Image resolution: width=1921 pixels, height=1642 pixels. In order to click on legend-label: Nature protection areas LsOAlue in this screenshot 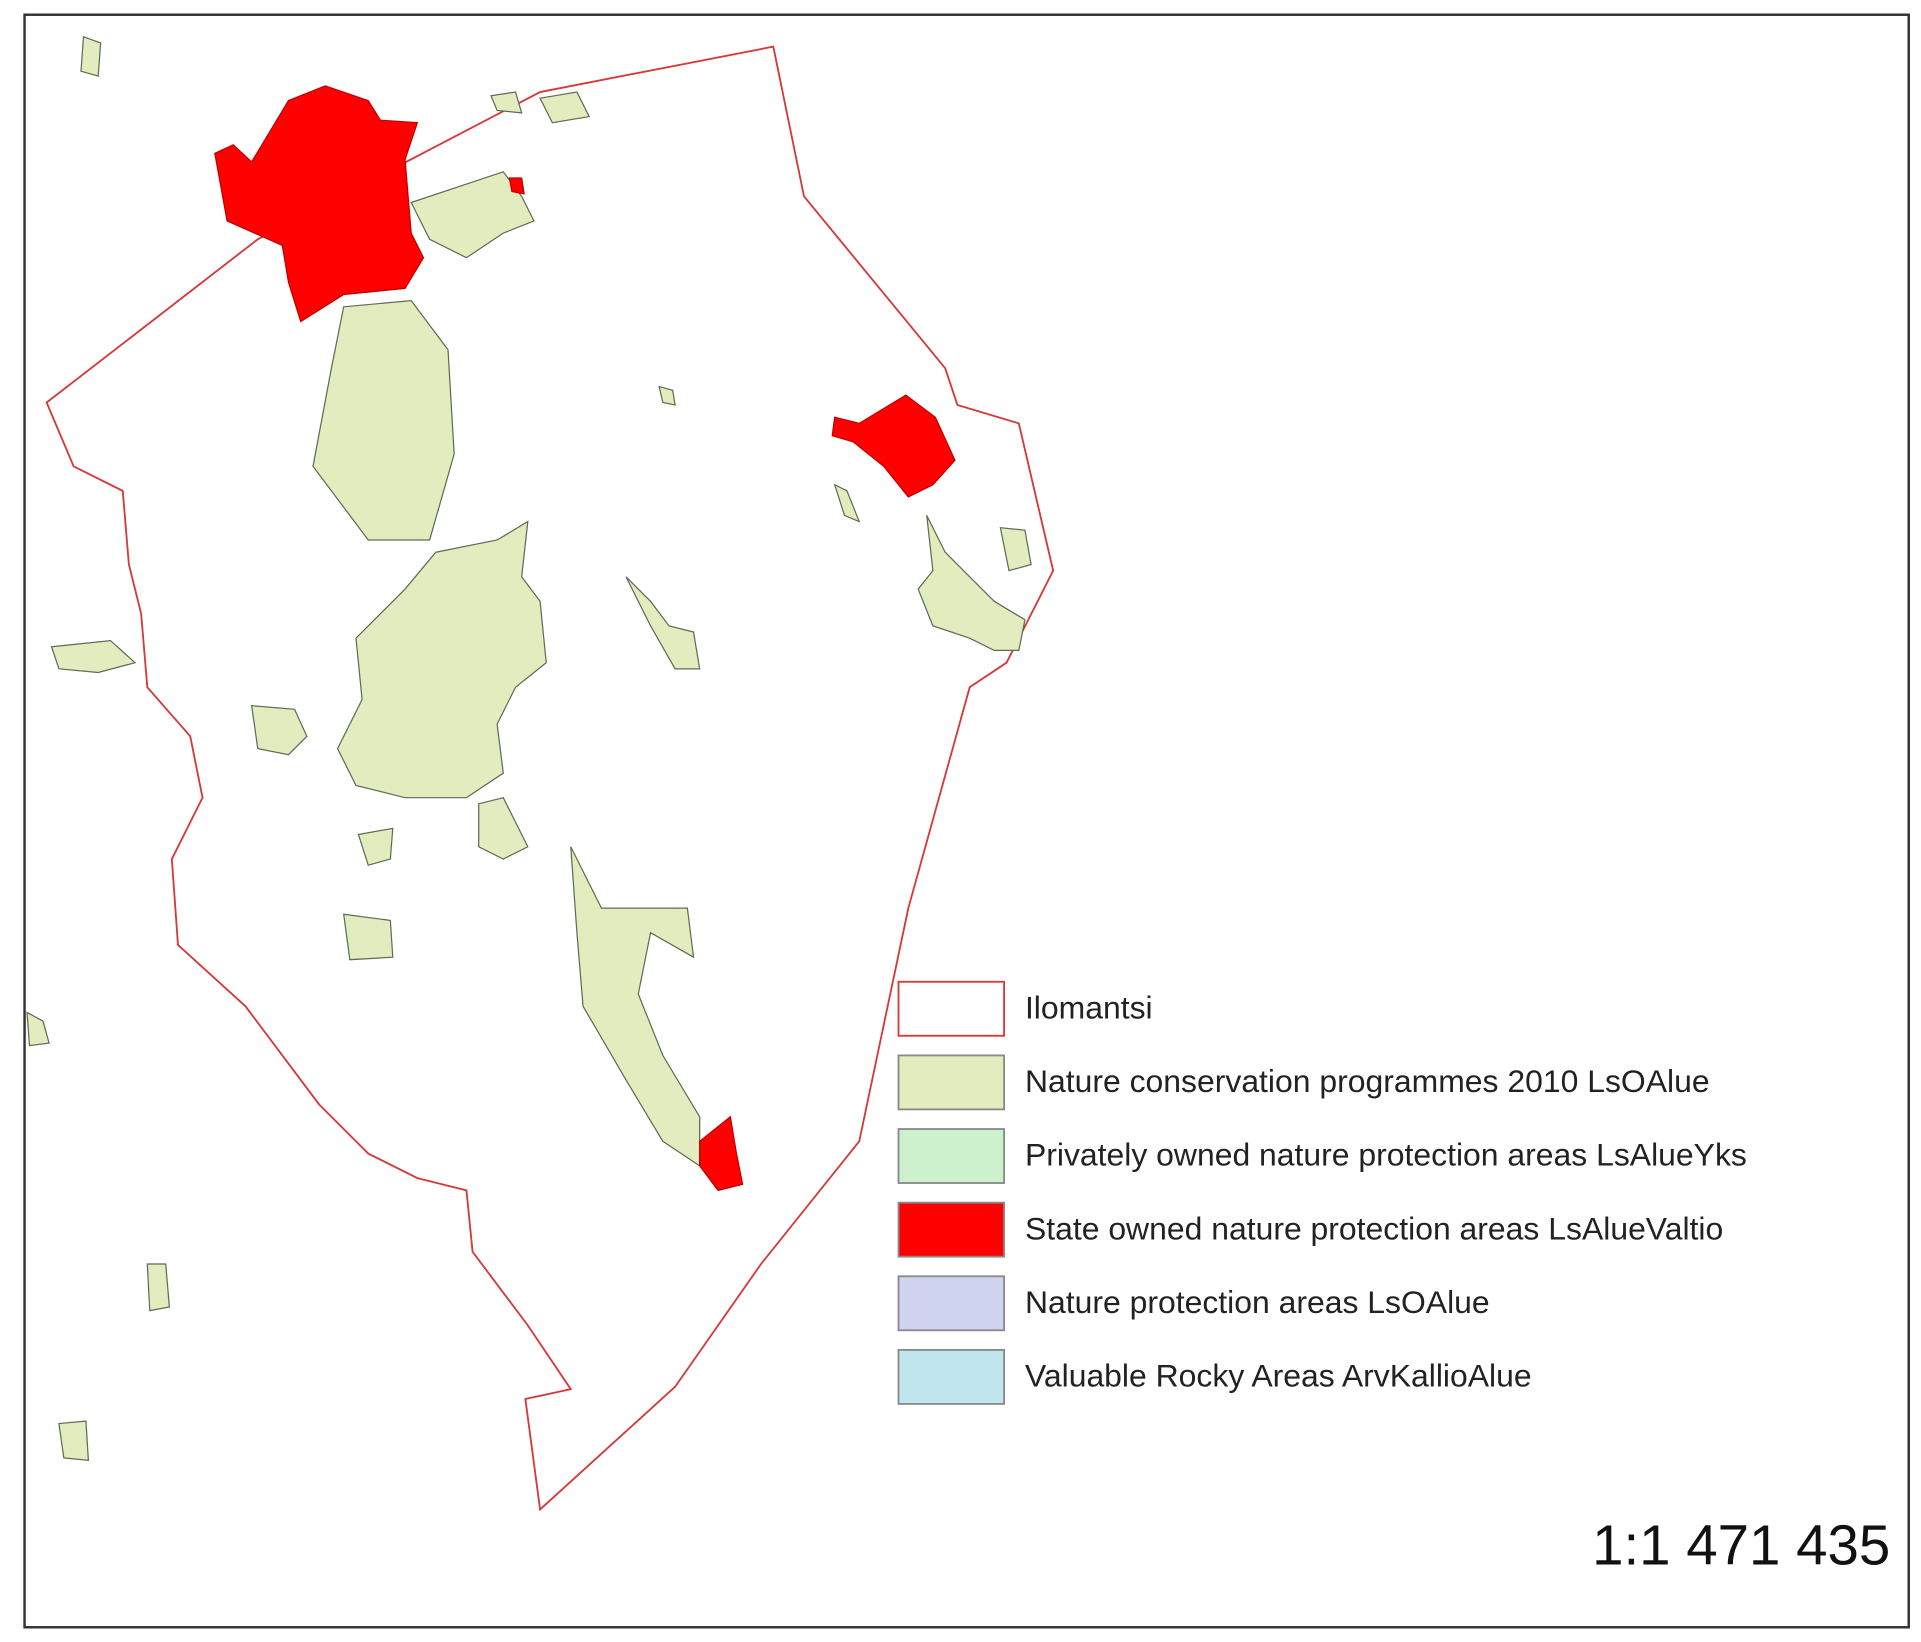, I will do `click(1257, 1302)`.